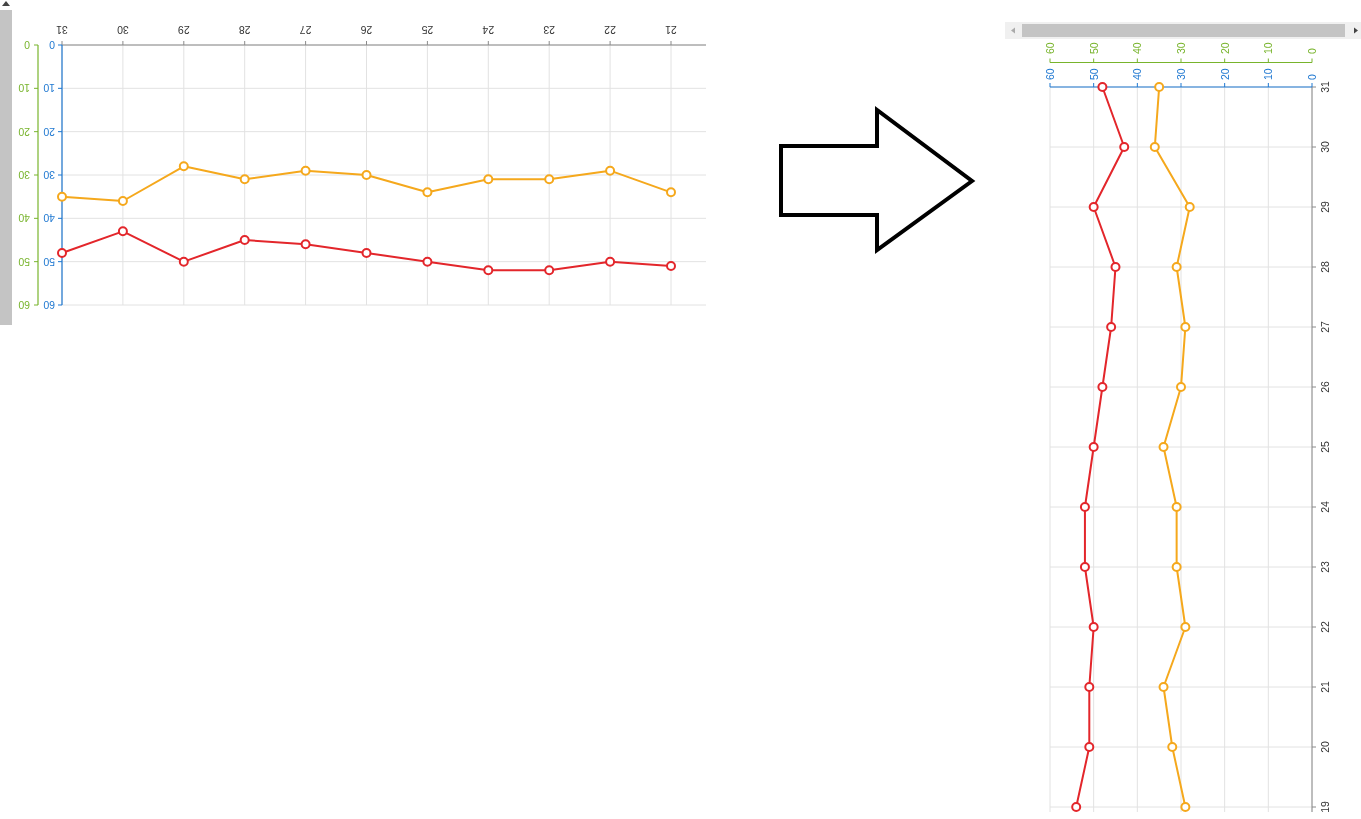 This screenshot has height=819, width=1361. Describe the element at coordinates (549, 30) in the screenshot. I see `x-tick-label: 23` at that location.